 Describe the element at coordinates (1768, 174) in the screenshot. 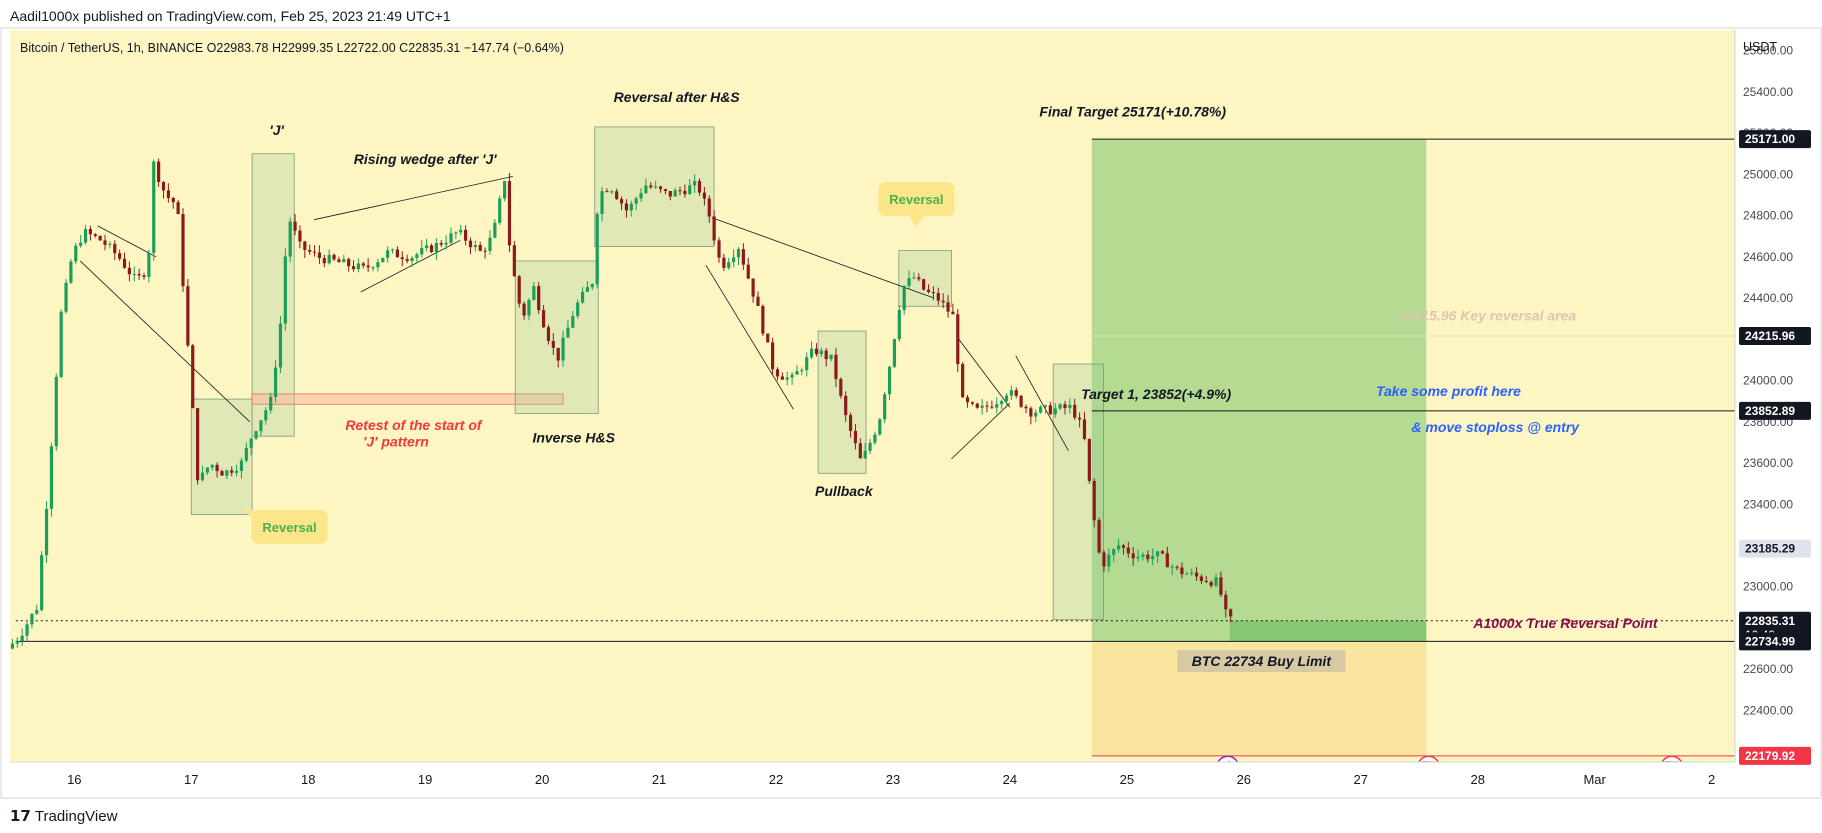

I see `price-tick: 25000.00` at that location.